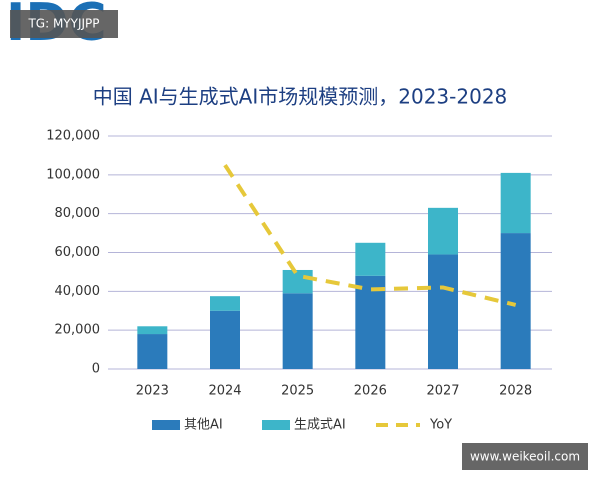 The height and width of the screenshot is (480, 600). I want to click on chart-title: 中国 AI与生成式AI市场规模预测，2023-2028, so click(300, 97).